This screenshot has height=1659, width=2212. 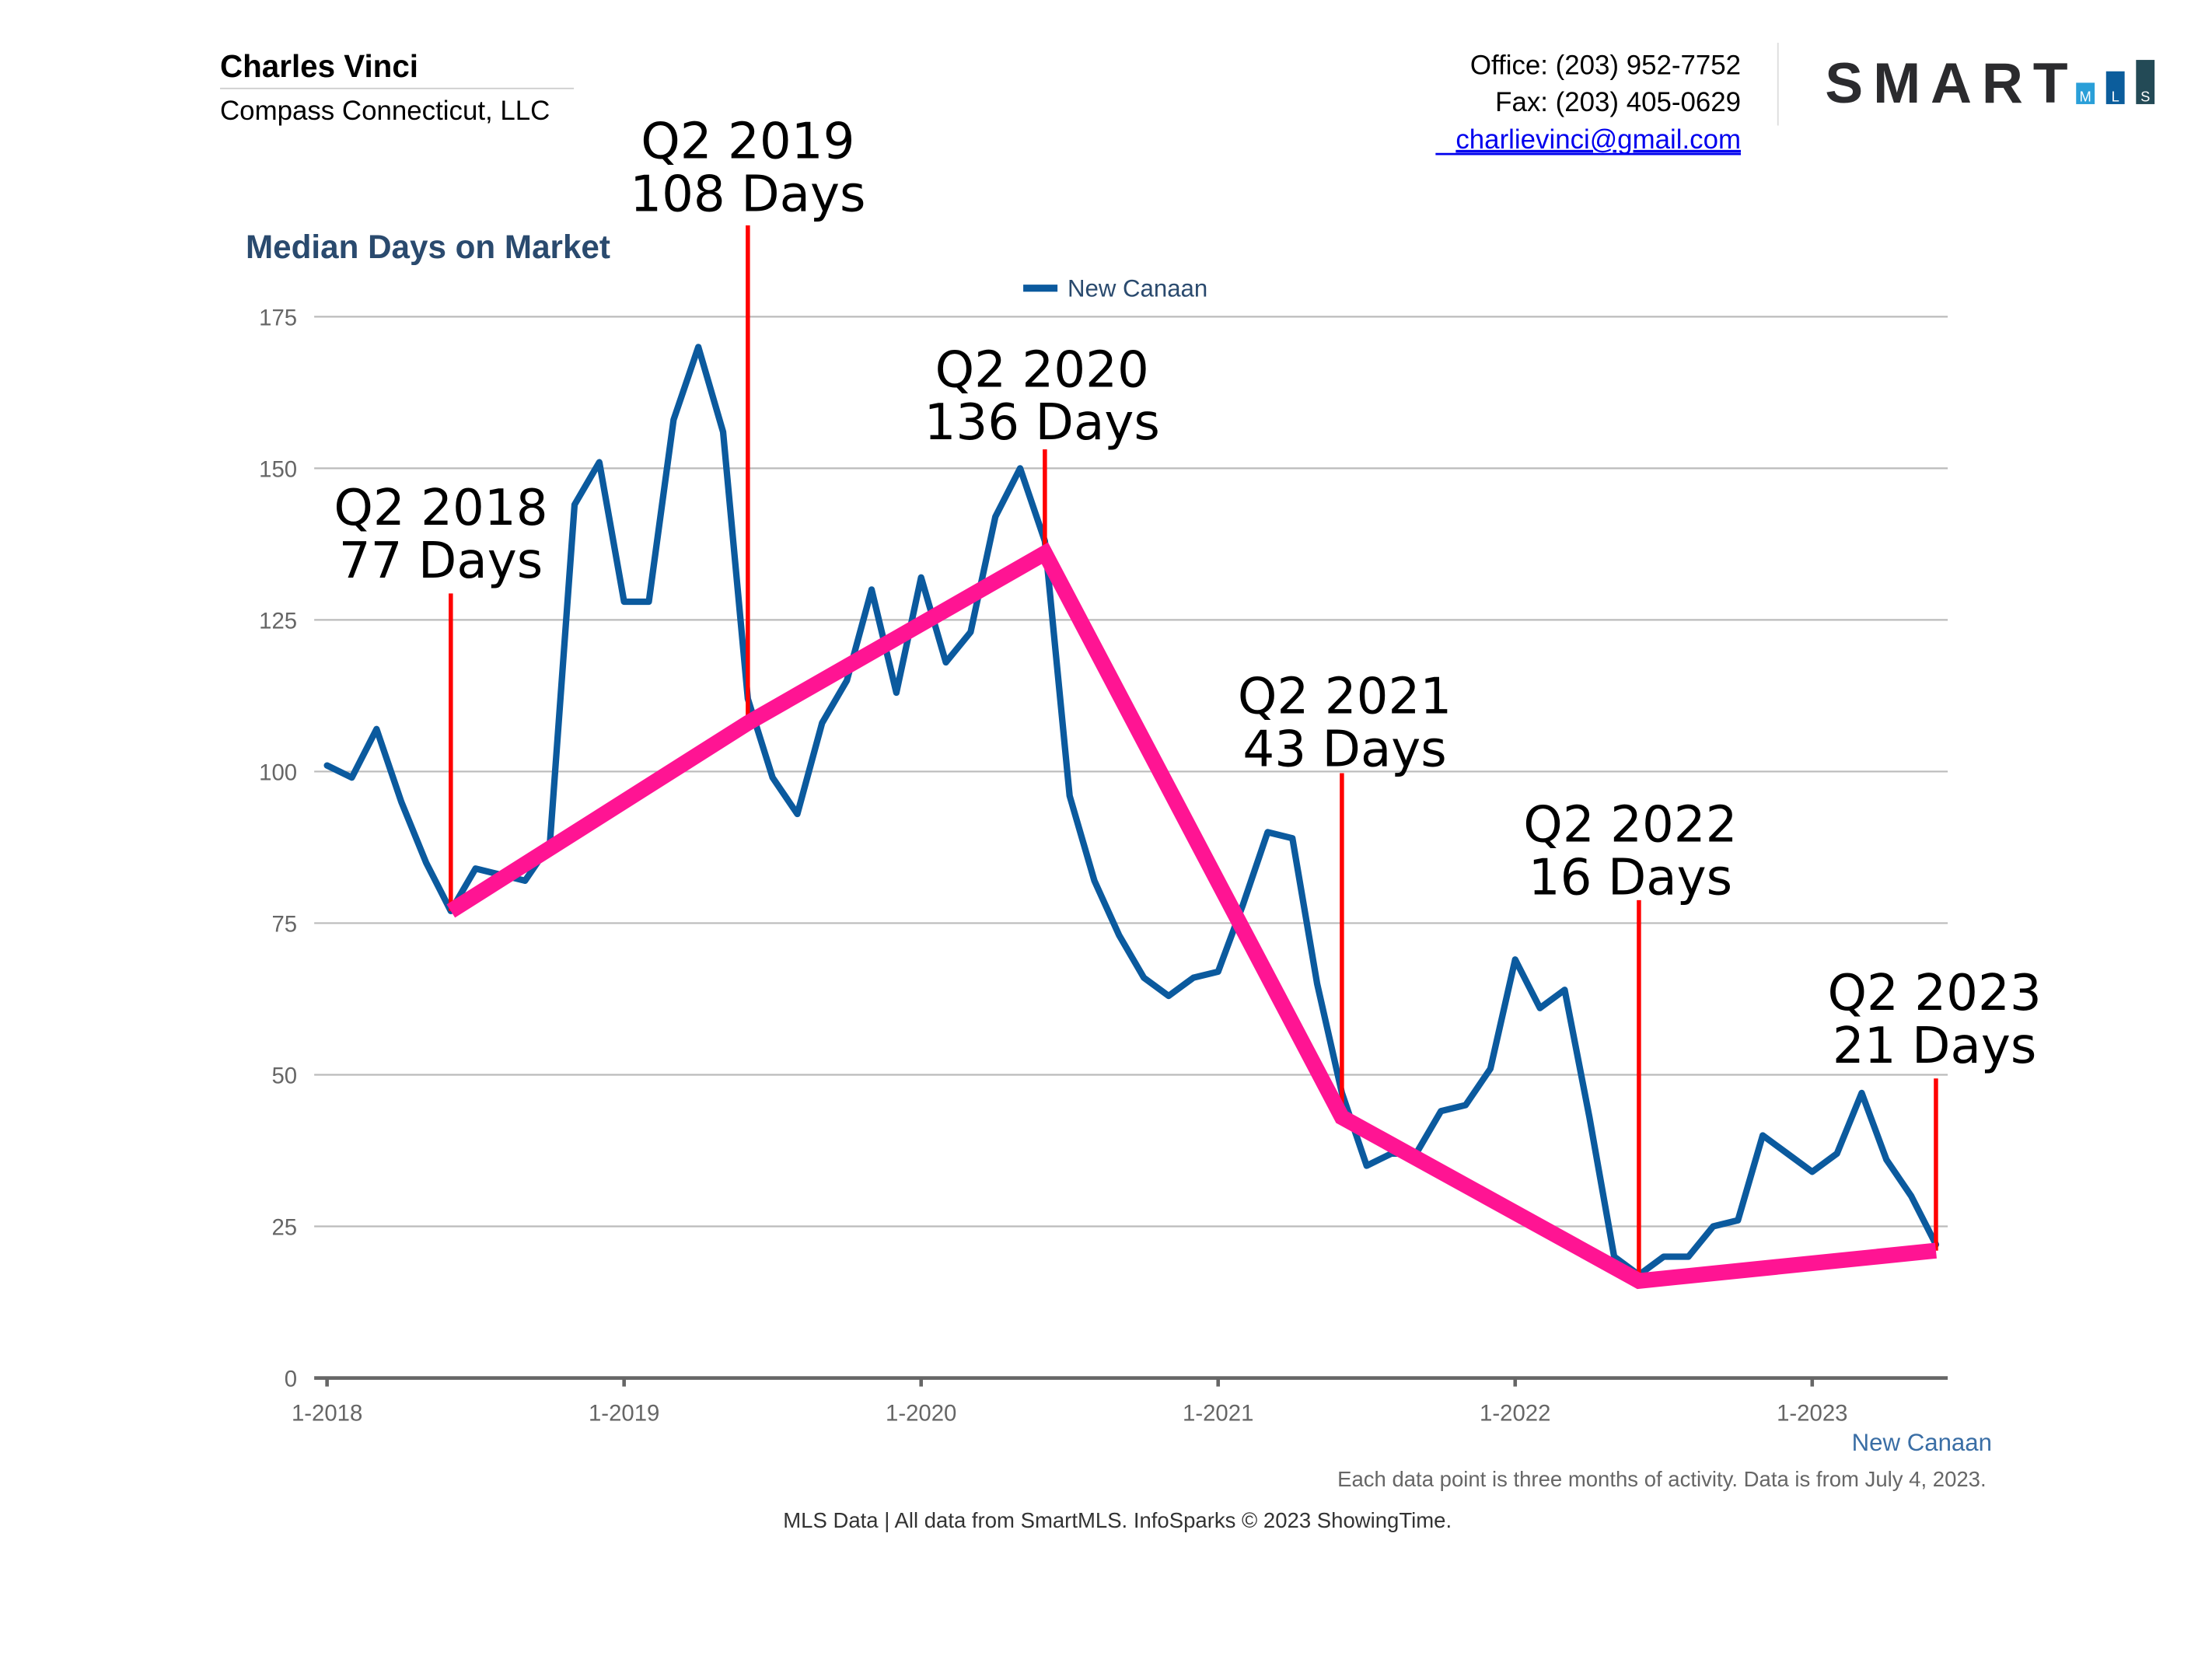 What do you see at coordinates (747, 195) in the screenshot?
I see `annotation-days: 108 Days` at bounding box center [747, 195].